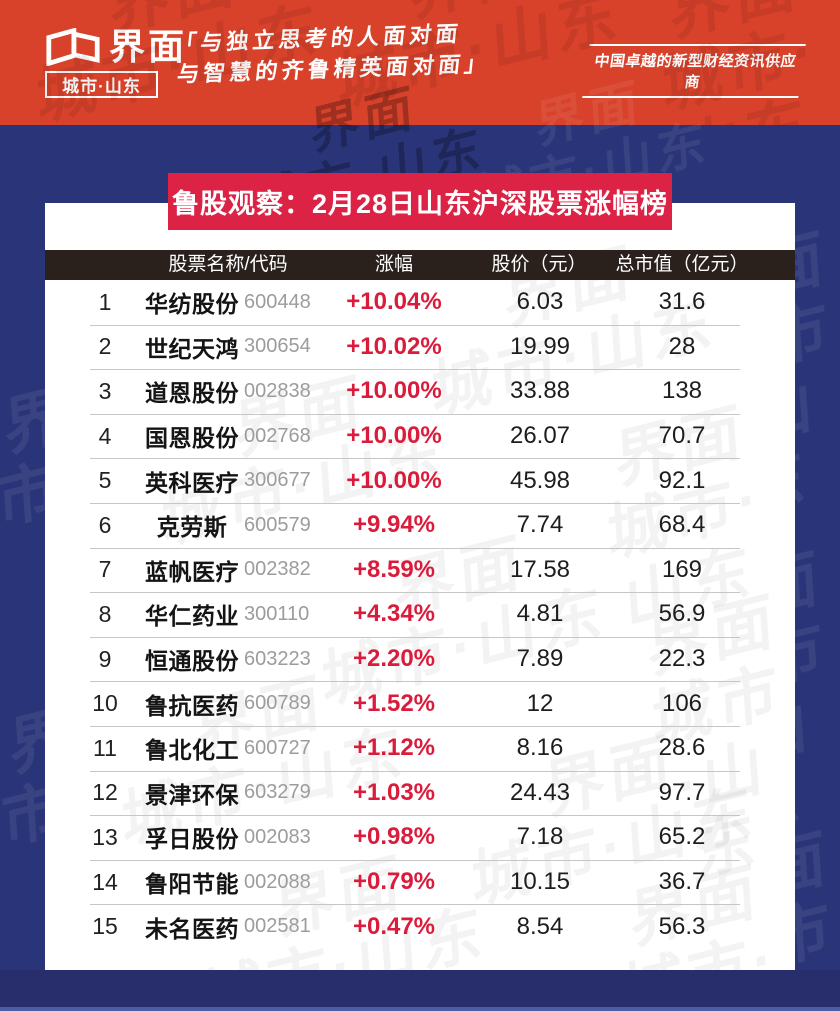 The image size is (840, 1011). Describe the element at coordinates (394, 659) in the screenshot. I see `change-cell: +2.20%` at that location.